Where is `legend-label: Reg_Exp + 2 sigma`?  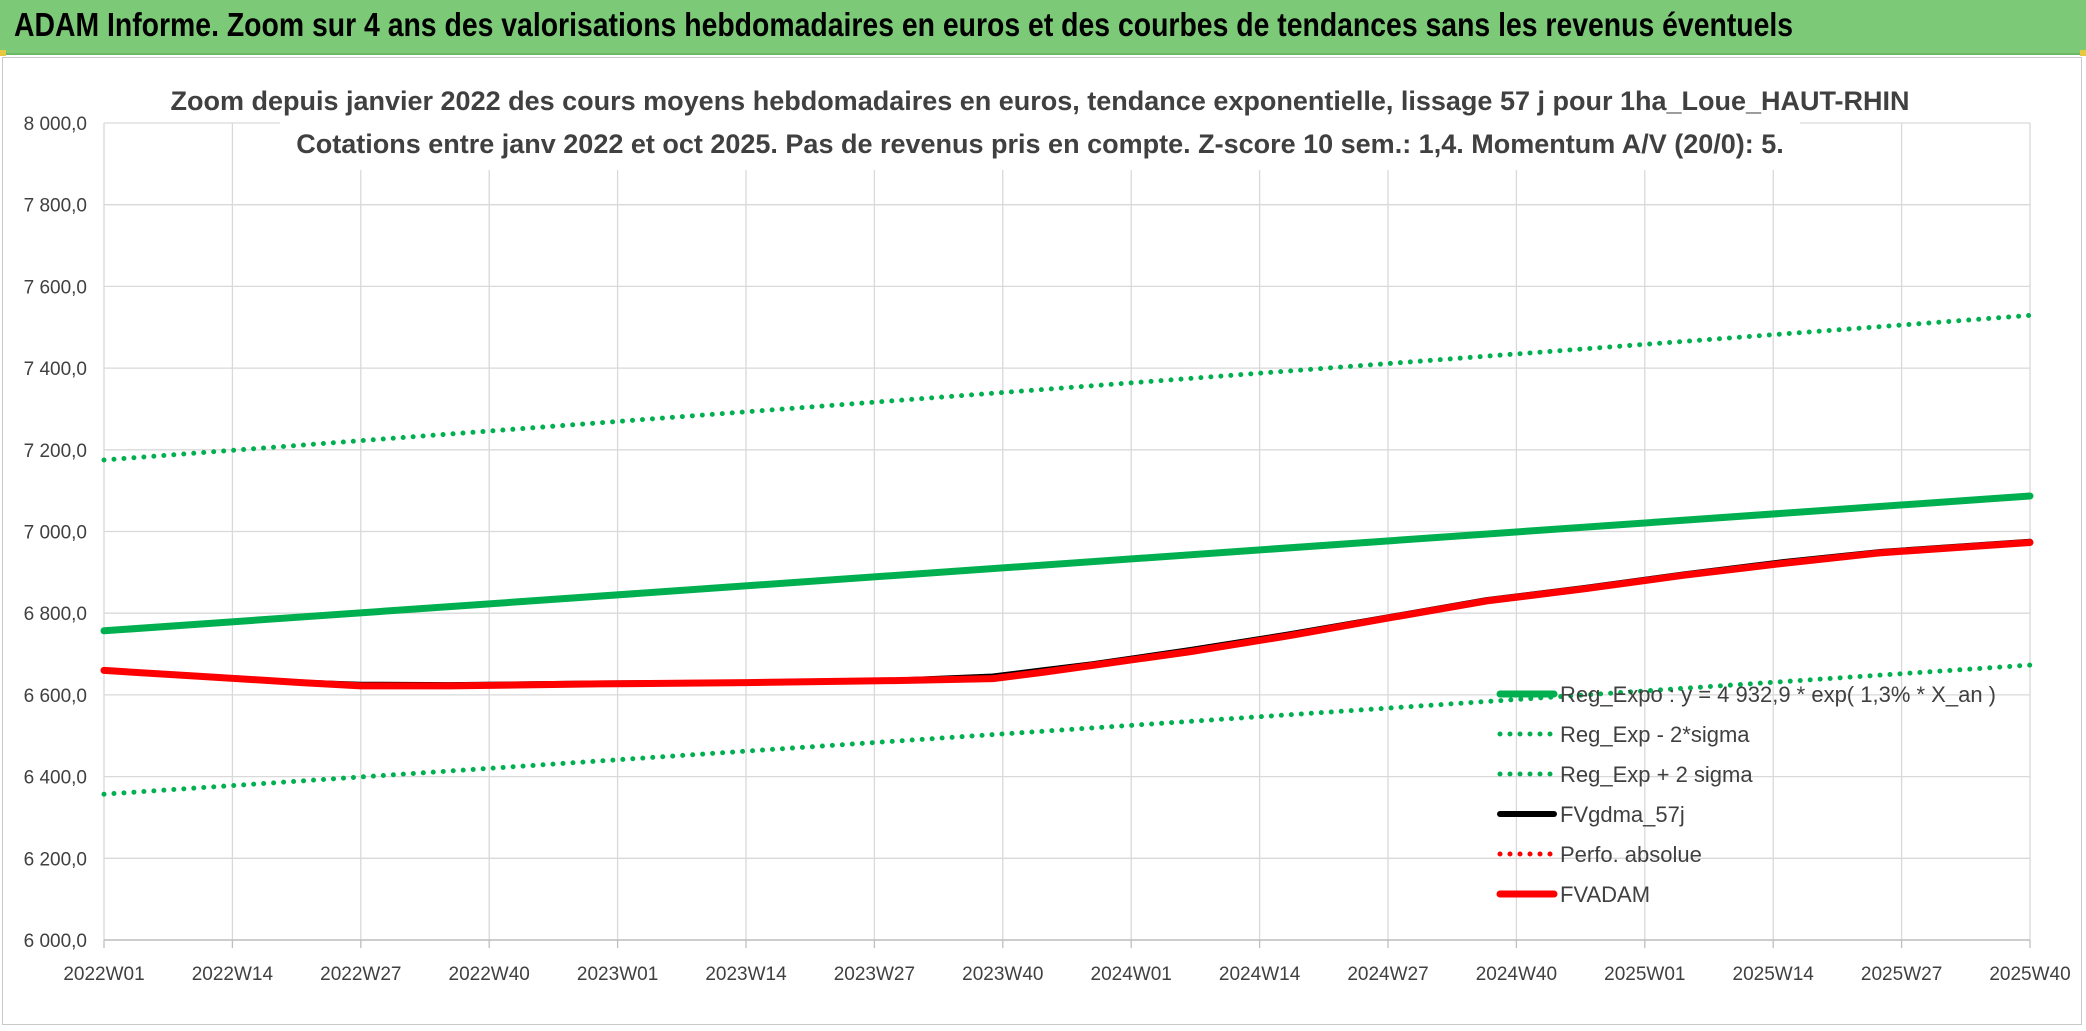
legend-label: Reg_Exp + 2 sigma is located at coordinates (1656, 774).